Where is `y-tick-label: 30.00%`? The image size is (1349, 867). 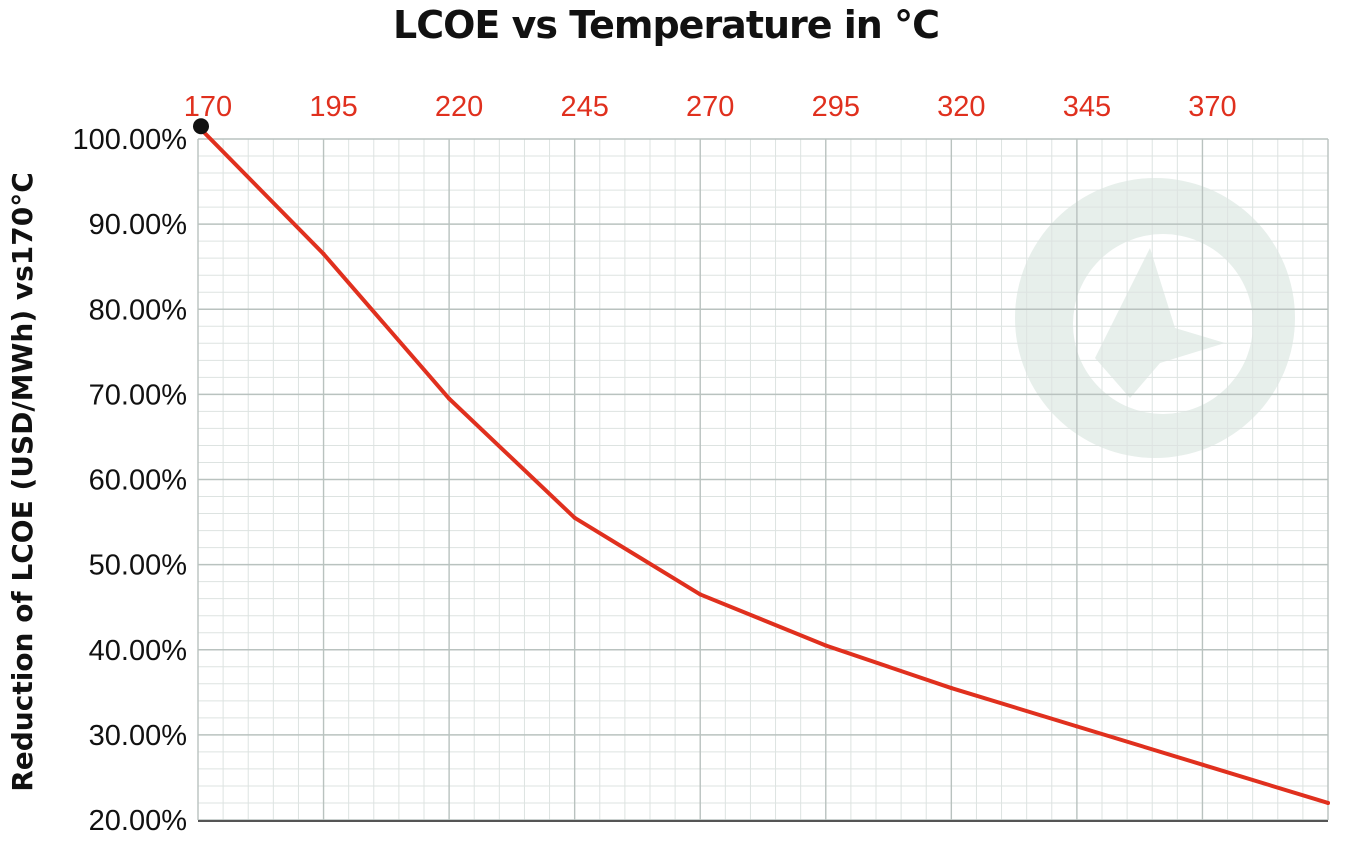 y-tick-label: 30.00% is located at coordinates (138, 736).